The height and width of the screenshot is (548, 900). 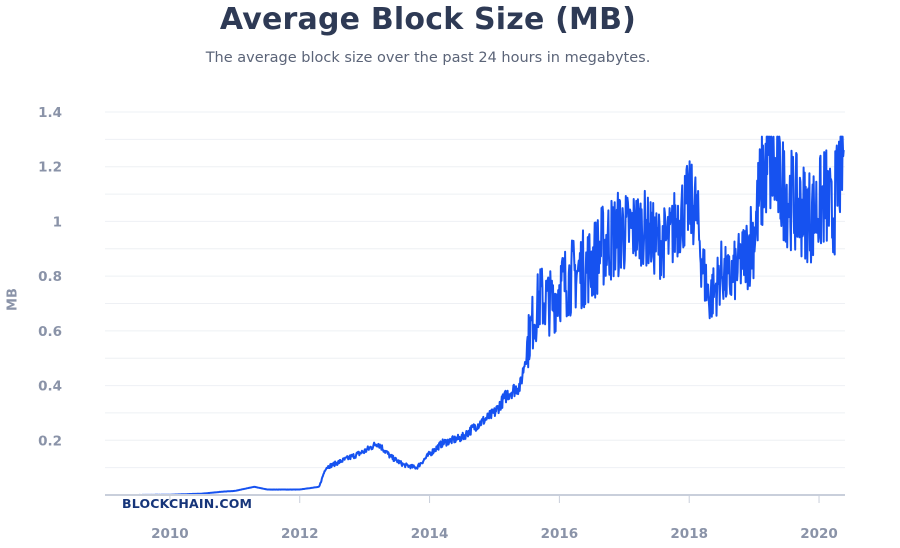 I want to click on y-tick-label: 1, so click(x=57, y=222).